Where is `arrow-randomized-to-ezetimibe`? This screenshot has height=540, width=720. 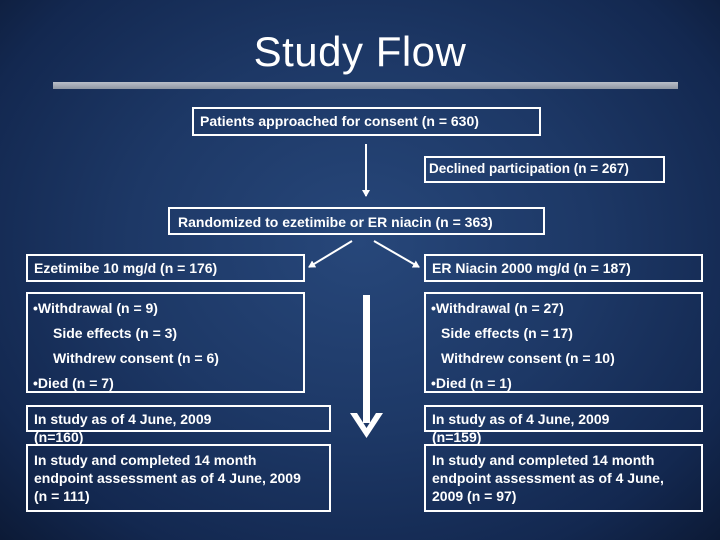 arrow-randomized-to-ezetimibe is located at coordinates (330, 254).